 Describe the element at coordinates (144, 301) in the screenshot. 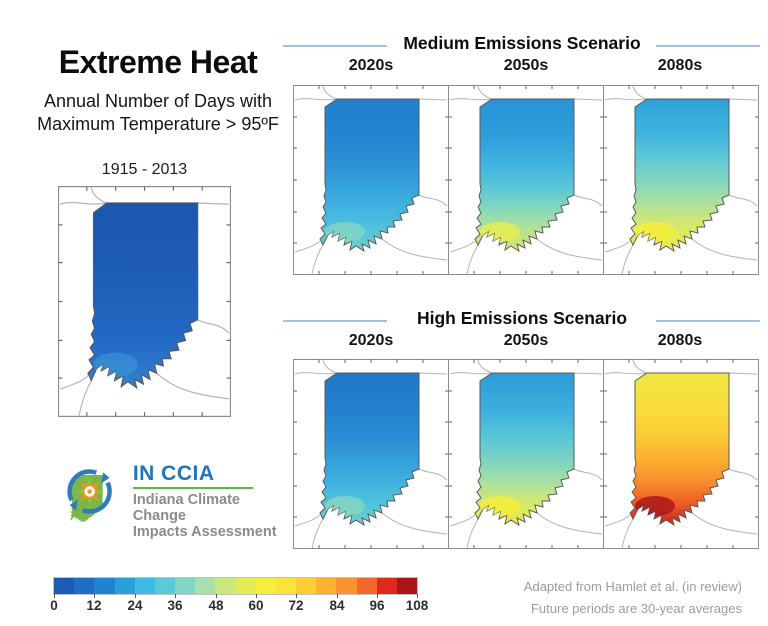

I see `map-panel-historical` at that location.